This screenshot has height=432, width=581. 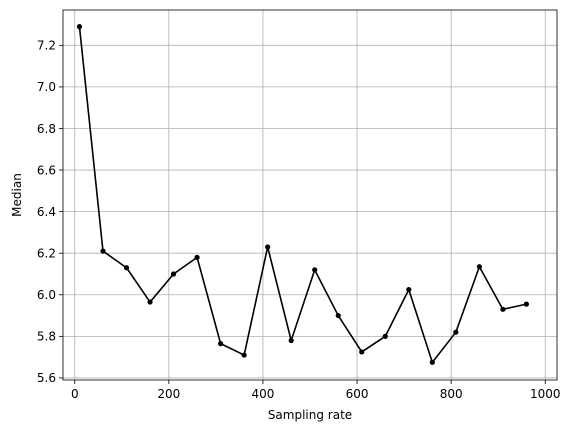 I want to click on y-tick-label: 6.0, so click(x=46, y=295).